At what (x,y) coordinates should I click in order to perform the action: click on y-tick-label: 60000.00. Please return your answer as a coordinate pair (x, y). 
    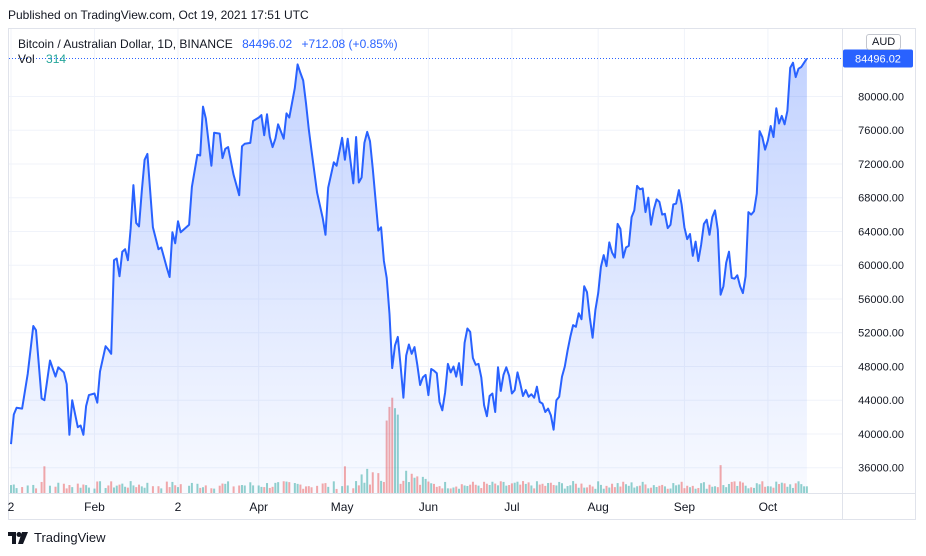
    Looking at the image, I should click on (881, 266).